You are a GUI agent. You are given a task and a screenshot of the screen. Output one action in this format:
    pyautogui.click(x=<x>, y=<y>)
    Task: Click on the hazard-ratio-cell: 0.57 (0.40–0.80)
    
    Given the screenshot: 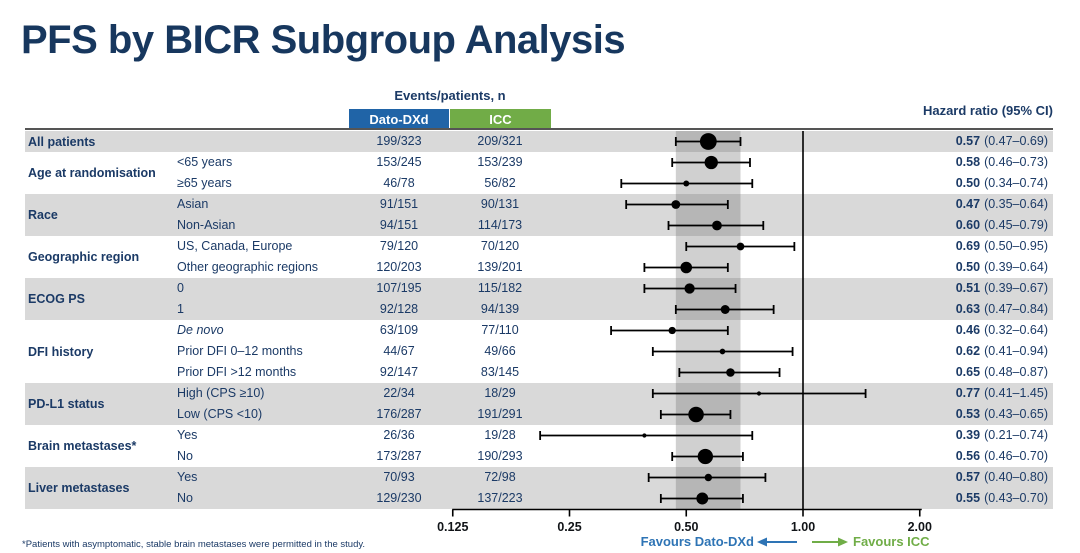 What is the action you would take?
    pyautogui.click(x=1002, y=477)
    